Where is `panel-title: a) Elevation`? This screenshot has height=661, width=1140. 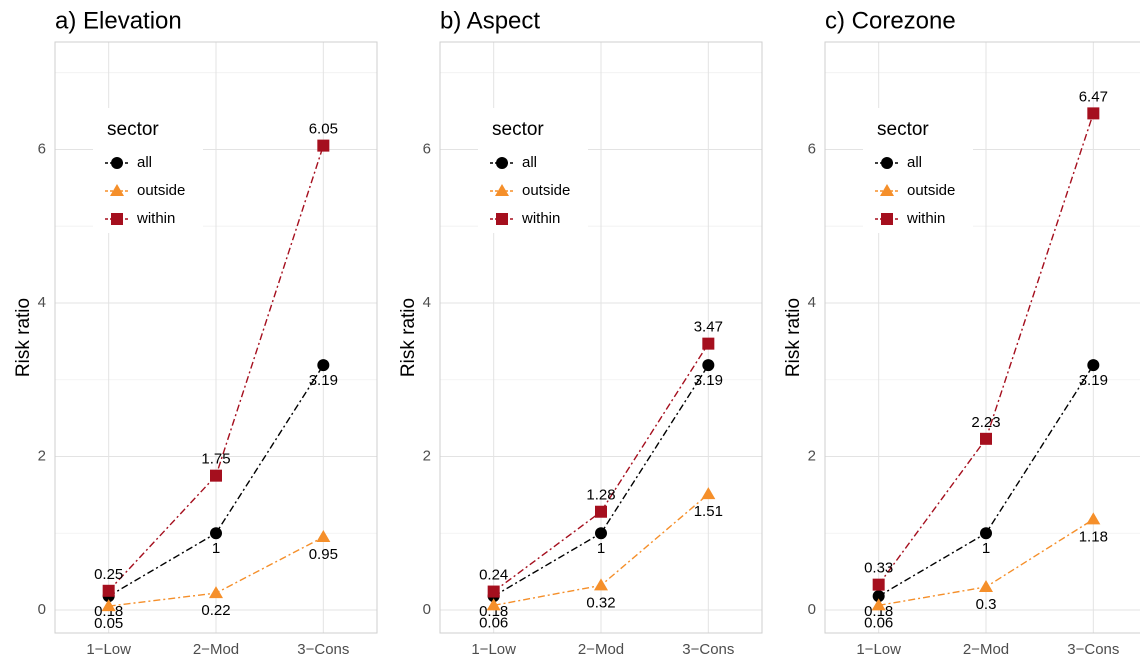
panel-title: a) Elevation is located at coordinates (118, 20).